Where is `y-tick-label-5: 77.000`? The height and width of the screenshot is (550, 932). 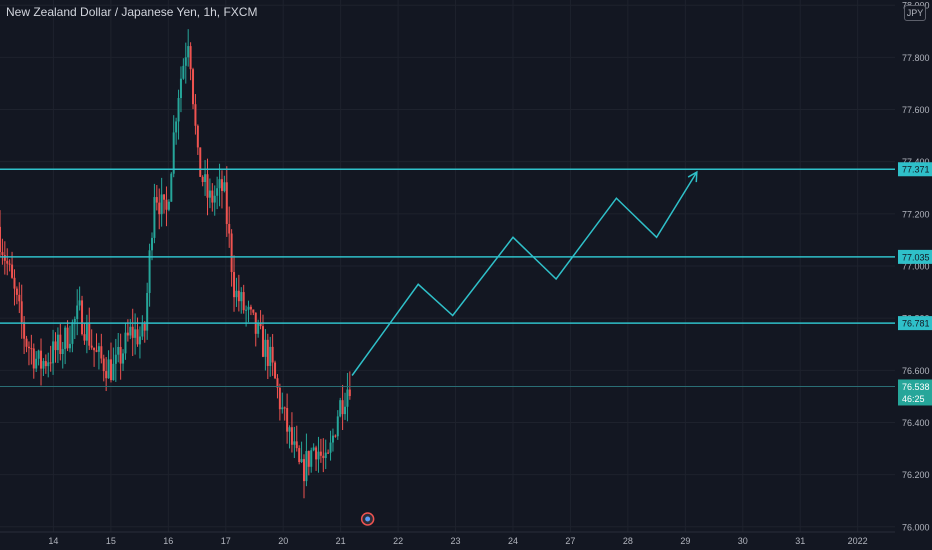
y-tick-label-5: 77.000 is located at coordinates (916, 267).